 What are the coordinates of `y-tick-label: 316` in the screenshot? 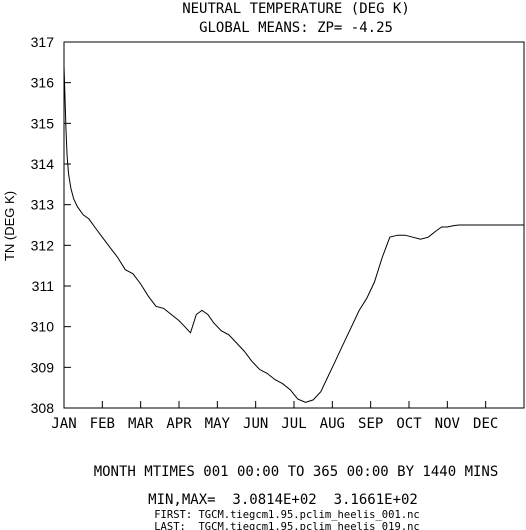 It's located at (43, 83).